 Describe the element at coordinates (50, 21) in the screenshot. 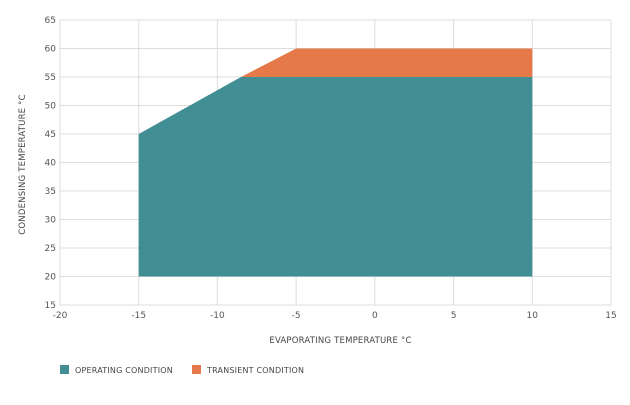

I see `y-tick-label: 65` at that location.